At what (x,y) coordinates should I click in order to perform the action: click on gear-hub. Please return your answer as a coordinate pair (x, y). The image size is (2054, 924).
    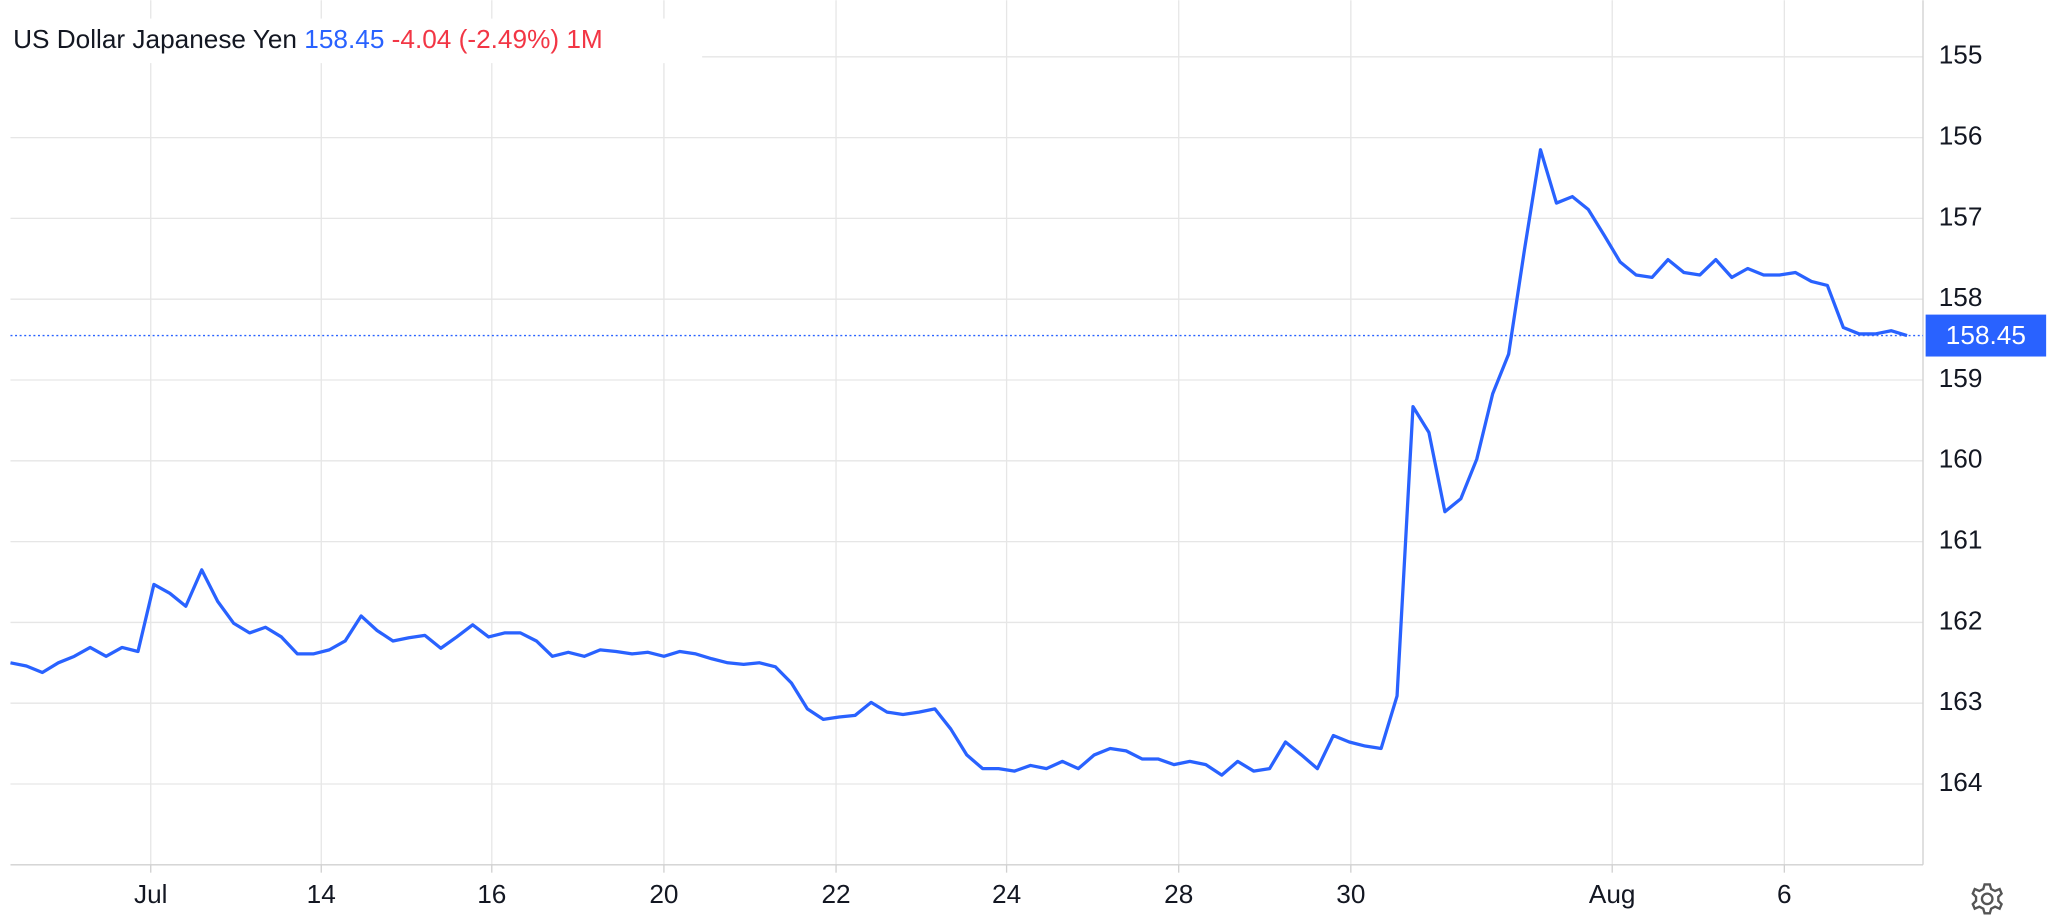
    Looking at the image, I should click on (1987, 899).